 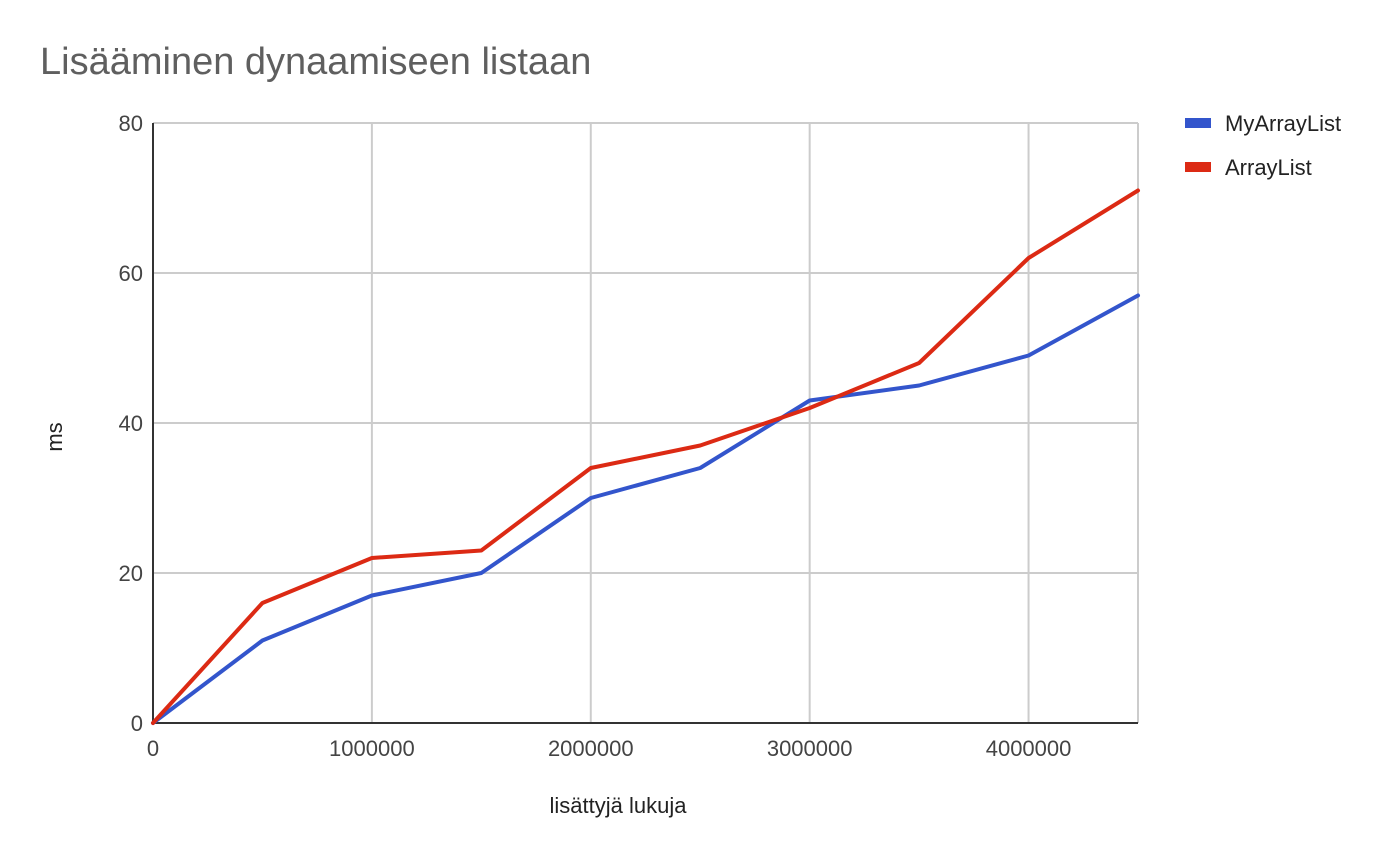 I want to click on x-tick-label: 2000000, so click(x=591, y=748).